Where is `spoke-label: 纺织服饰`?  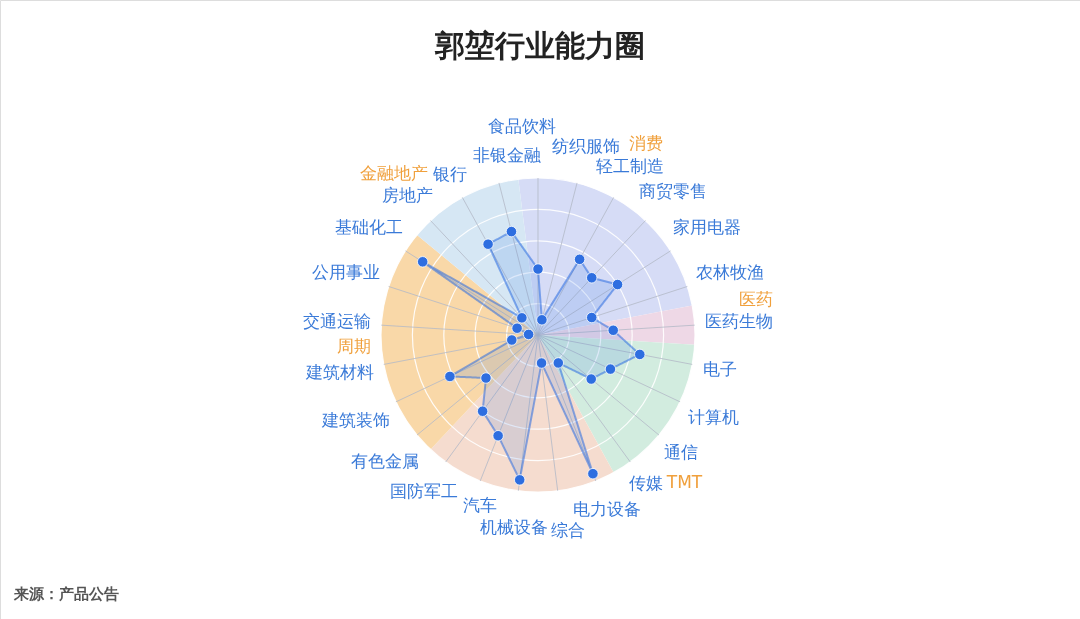 spoke-label: 纺织服饰 is located at coordinates (586, 146).